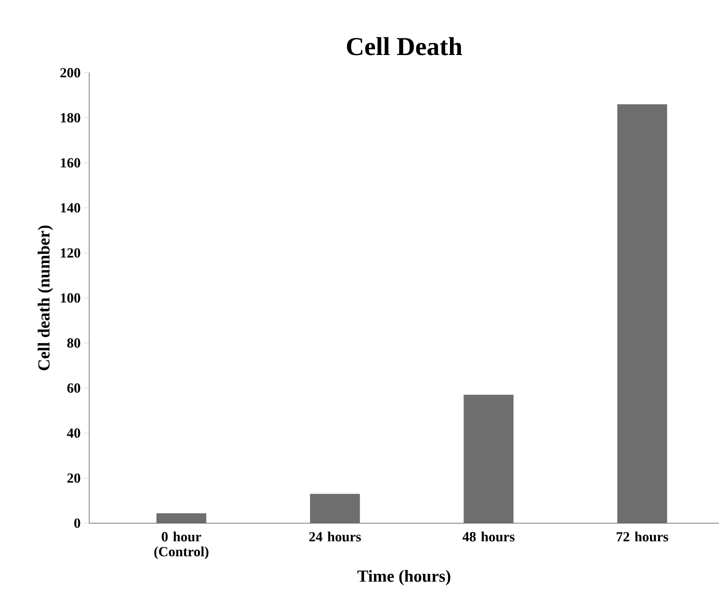 The height and width of the screenshot is (614, 719). What do you see at coordinates (70, 118) in the screenshot?
I see `y-tick-label: 180` at bounding box center [70, 118].